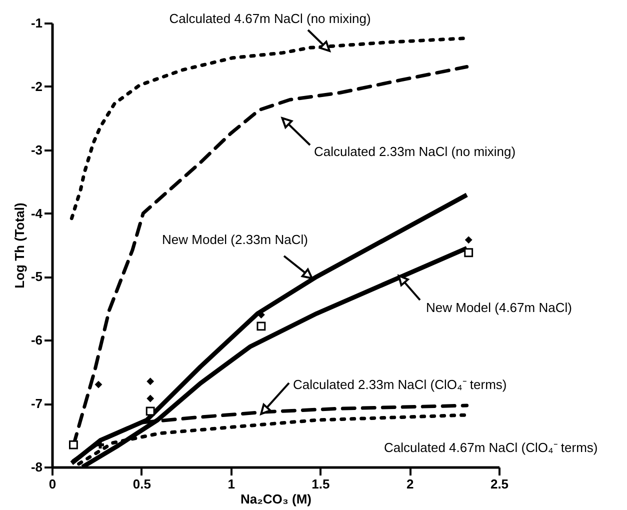 This screenshot has height=510, width=627. Describe the element at coordinates (276, 499) in the screenshot. I see `x-axis-title: Na₂CO₃ (M)` at that location.